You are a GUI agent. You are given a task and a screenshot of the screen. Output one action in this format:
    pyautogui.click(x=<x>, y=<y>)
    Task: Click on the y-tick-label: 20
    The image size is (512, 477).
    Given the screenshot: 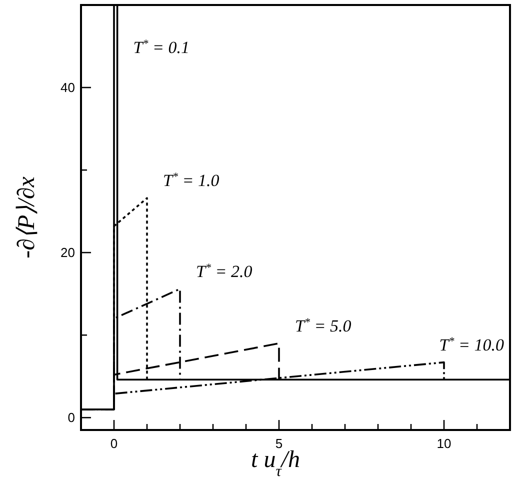 What is the action you would take?
    pyautogui.click(x=67, y=252)
    